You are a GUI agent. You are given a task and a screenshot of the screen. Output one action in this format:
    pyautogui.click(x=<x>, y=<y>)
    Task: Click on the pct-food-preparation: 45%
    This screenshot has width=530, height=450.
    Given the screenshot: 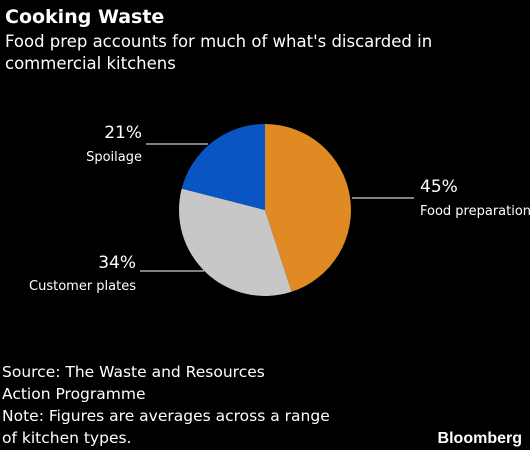 What is the action you would take?
    pyautogui.click(x=439, y=187)
    